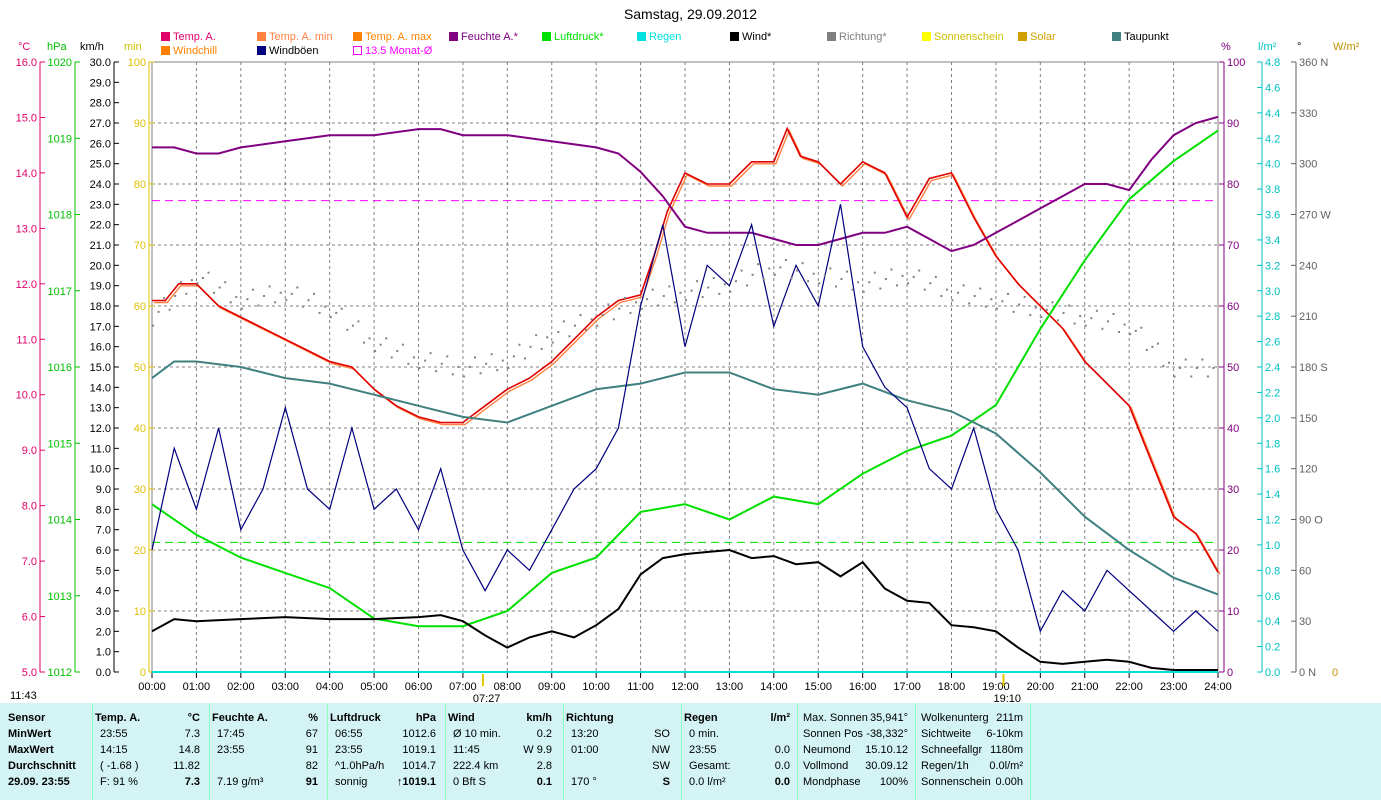 The width and height of the screenshot is (1381, 800). What do you see at coordinates (818, 687) in the screenshot?
I see `x-tick-label: 15:00` at bounding box center [818, 687].